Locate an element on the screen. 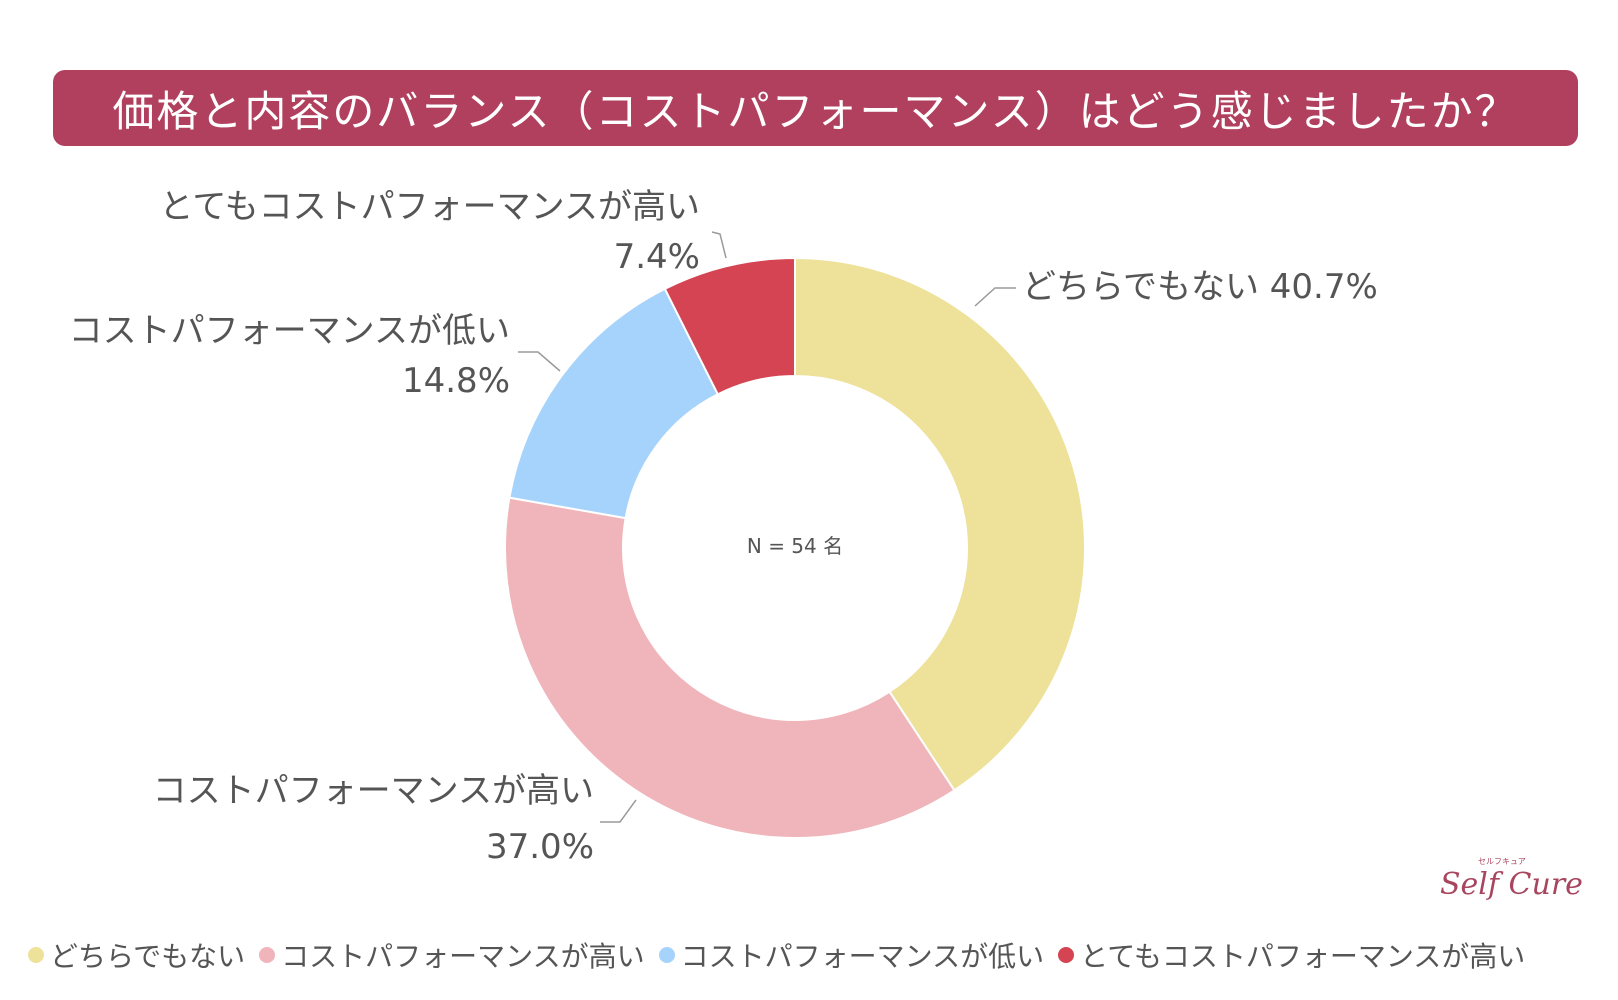  logo-text: Self Cure is located at coordinates (1511, 884).